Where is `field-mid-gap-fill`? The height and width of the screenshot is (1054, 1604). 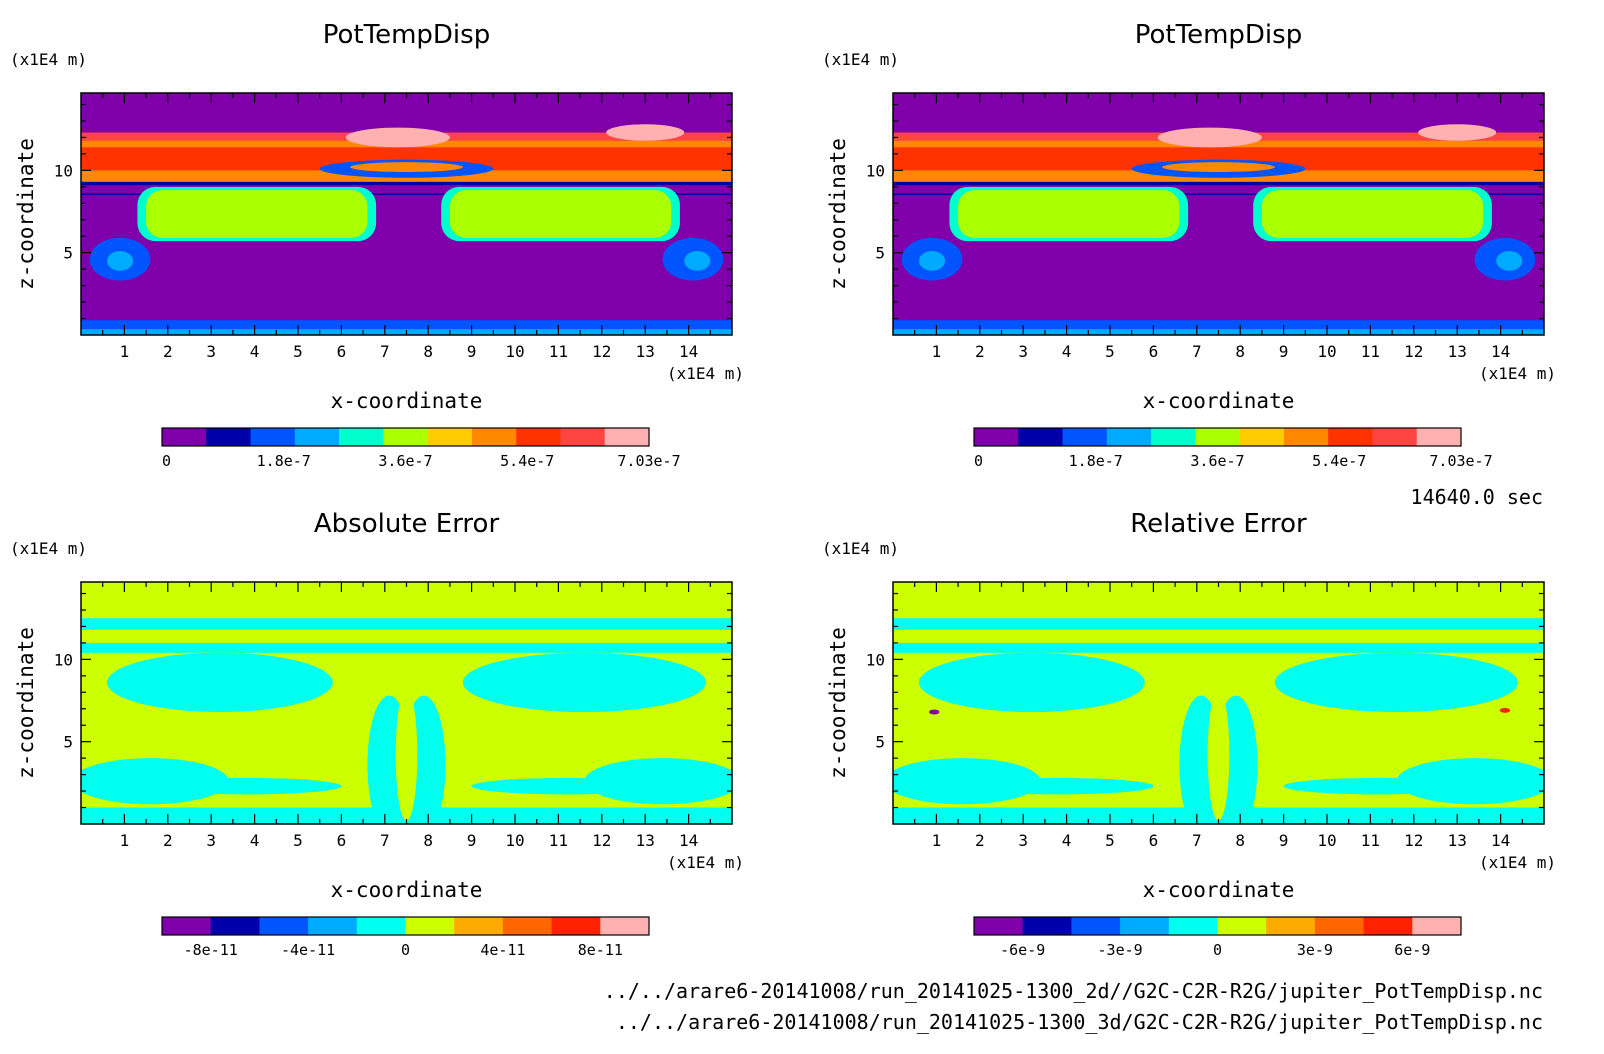
field-mid-gap-fill is located at coordinates (406, 189).